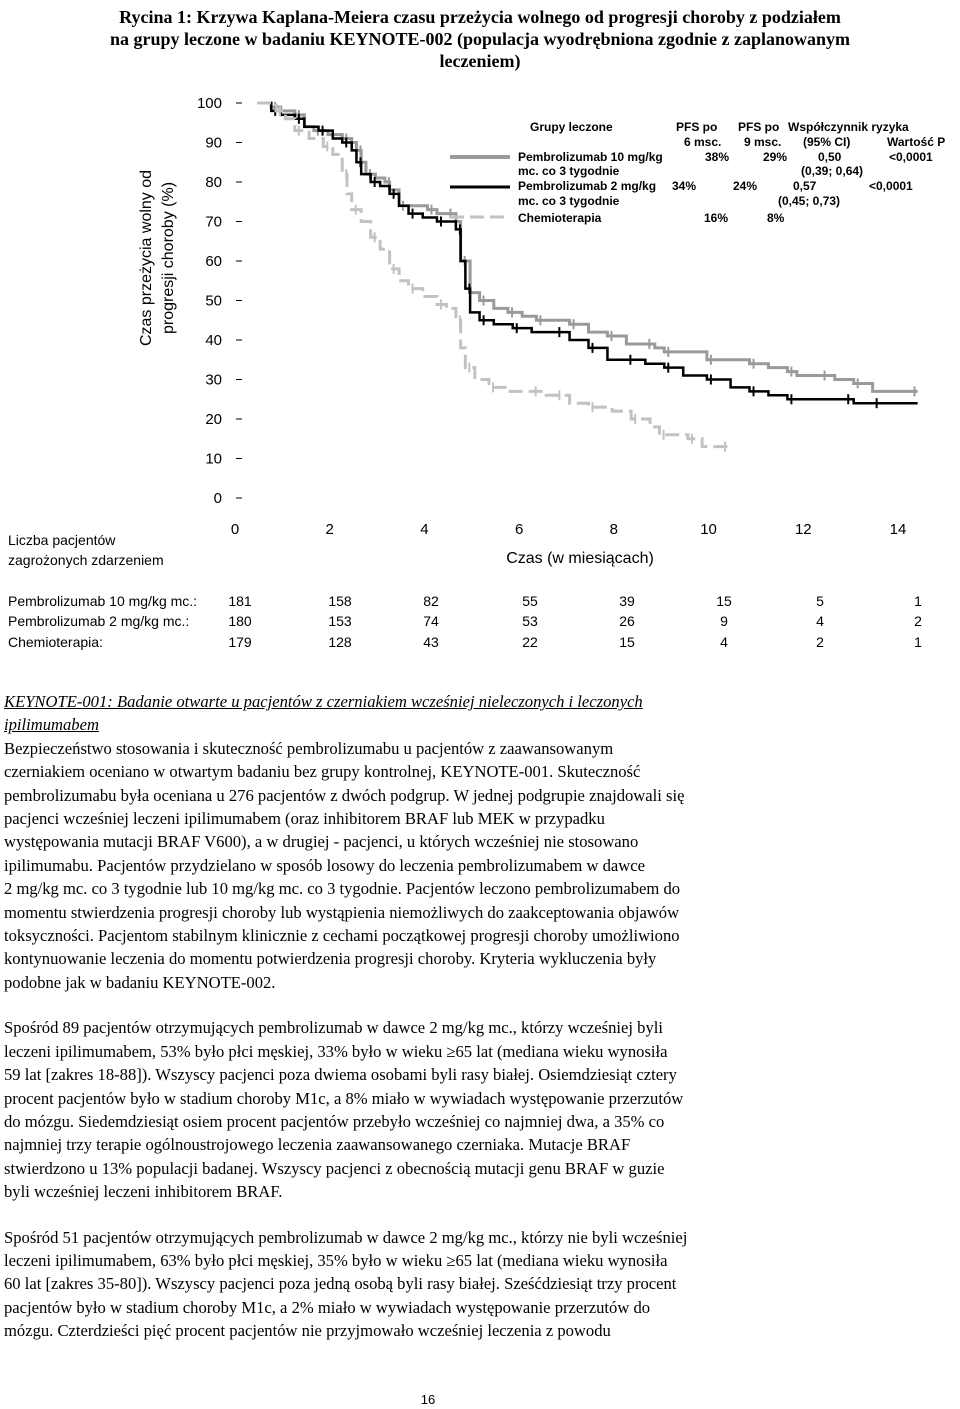 Image resolution: width=960 pixels, height=1409 pixels. Describe the element at coordinates (213, 143) in the screenshot. I see `y-tick-label: 90` at that location.